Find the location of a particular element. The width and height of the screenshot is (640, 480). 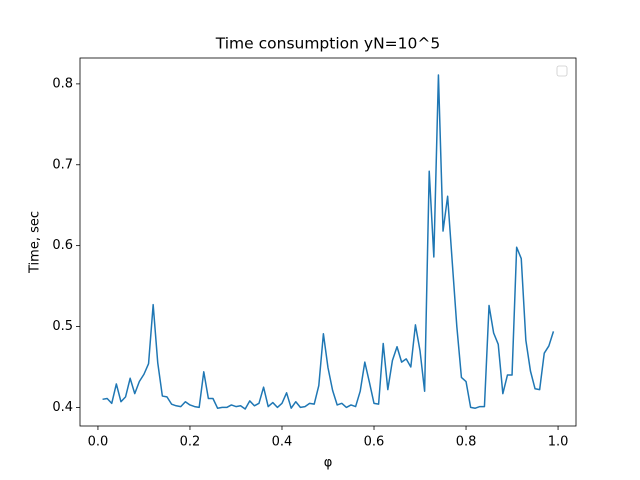

x-tick-label: 1.0 is located at coordinates (558, 442).